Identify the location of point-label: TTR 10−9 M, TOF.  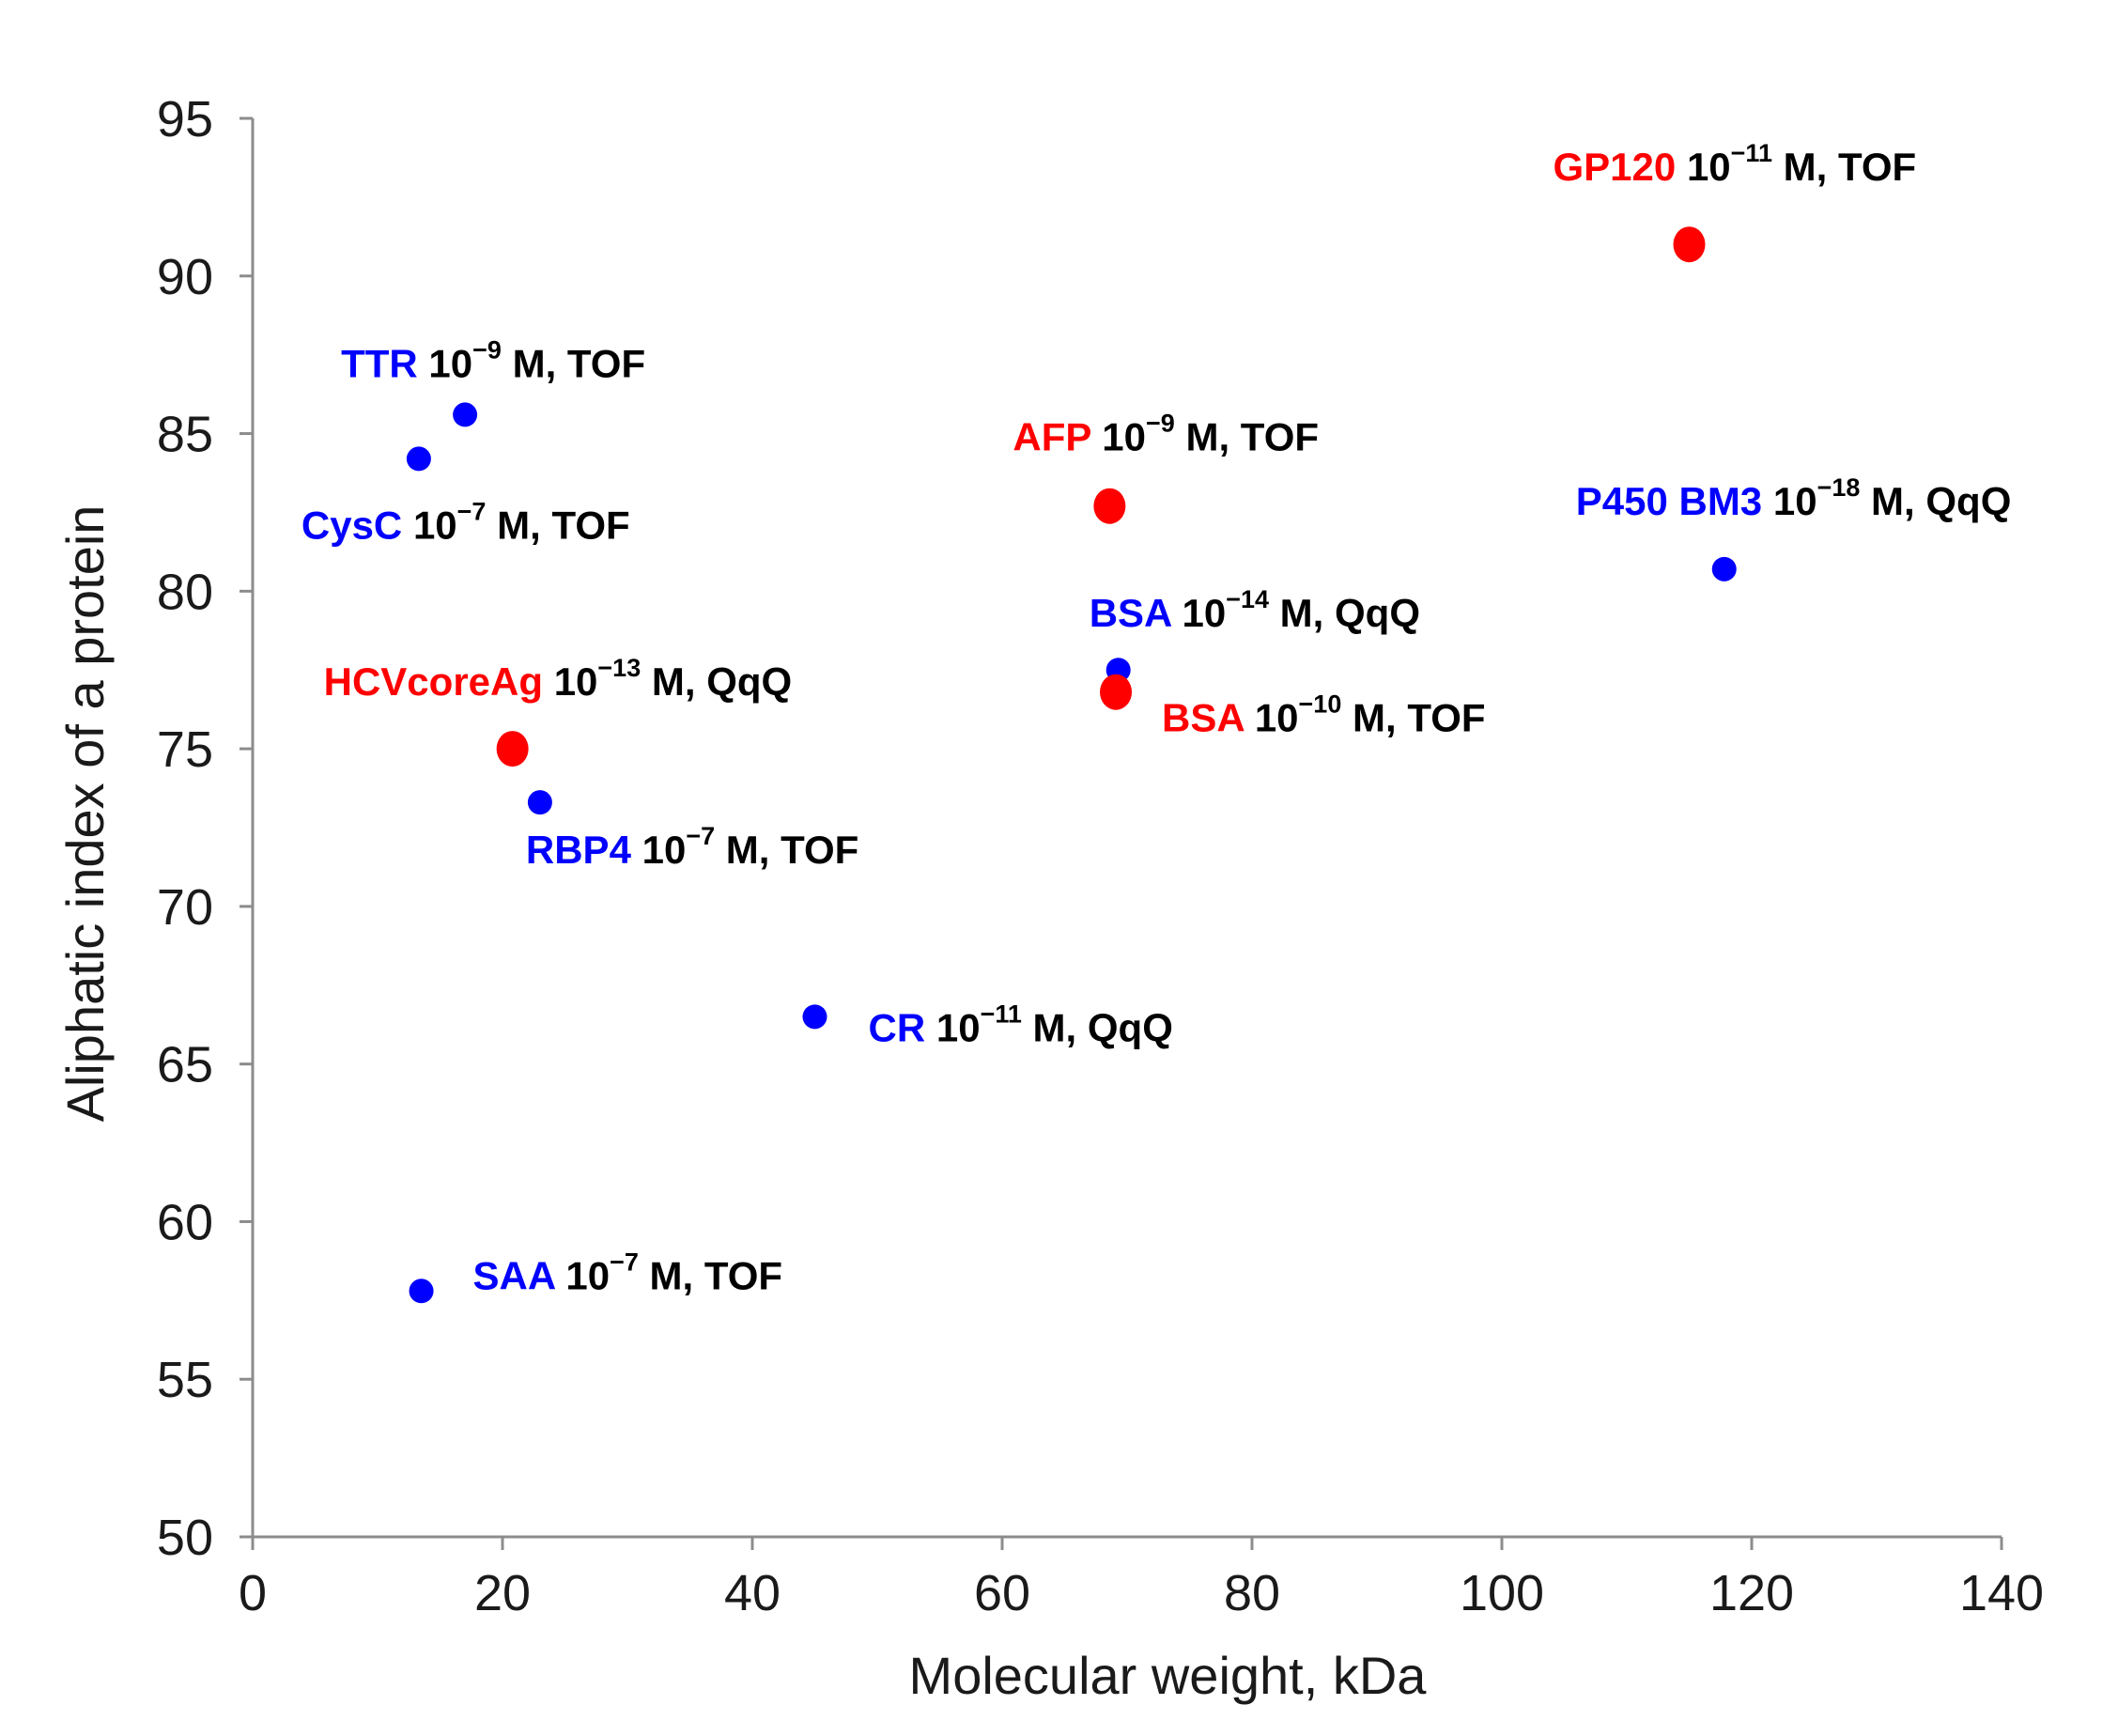
(493, 360).